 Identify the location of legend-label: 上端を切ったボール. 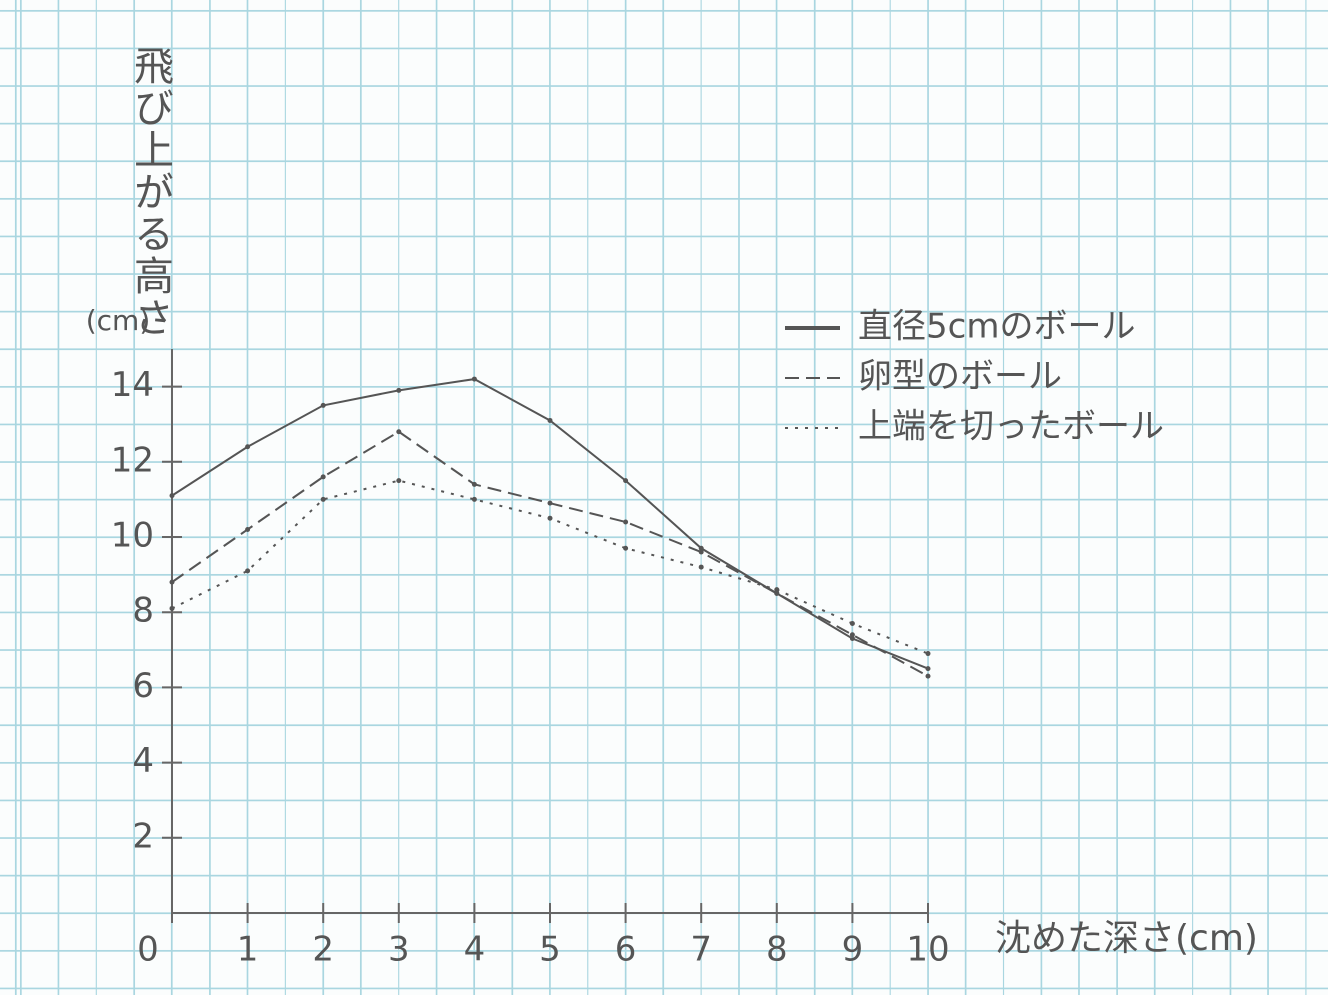
(1011, 427).